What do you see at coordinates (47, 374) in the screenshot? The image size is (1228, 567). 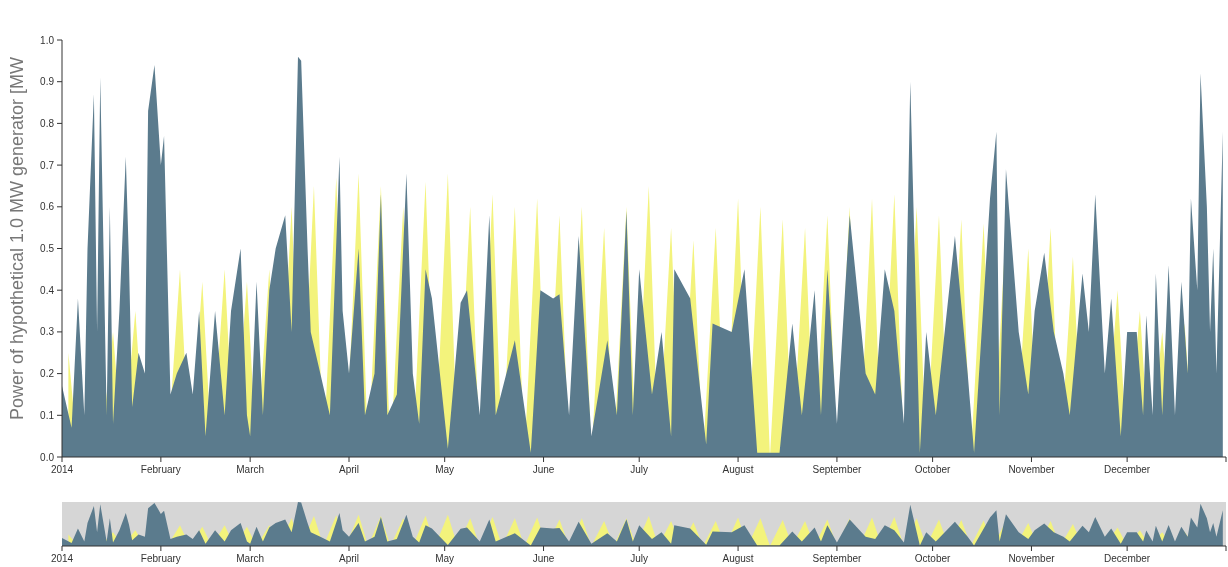 I see `y-tick-label: 0.2` at bounding box center [47, 374].